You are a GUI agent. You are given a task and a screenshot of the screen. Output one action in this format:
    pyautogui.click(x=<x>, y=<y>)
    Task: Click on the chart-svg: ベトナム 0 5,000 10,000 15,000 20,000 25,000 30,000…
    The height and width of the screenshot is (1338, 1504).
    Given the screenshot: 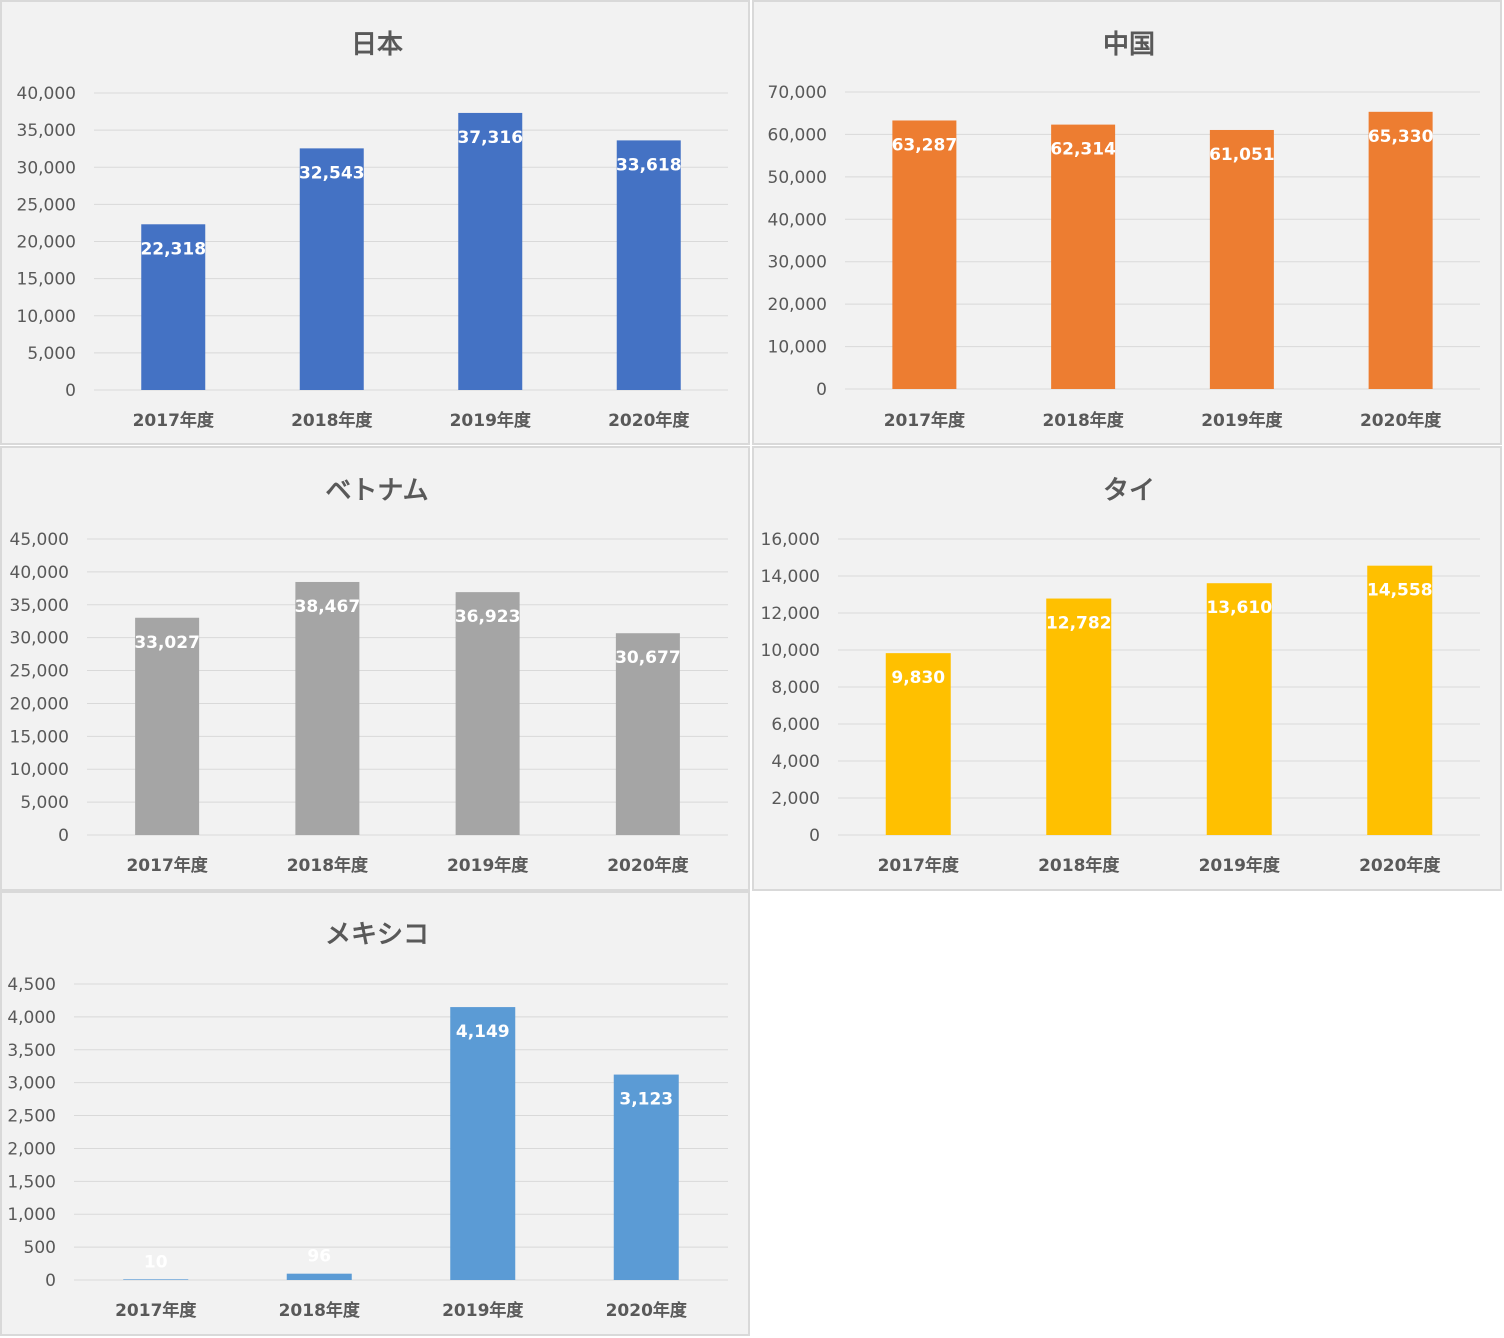 What is the action you would take?
    pyautogui.click(x=369, y=676)
    